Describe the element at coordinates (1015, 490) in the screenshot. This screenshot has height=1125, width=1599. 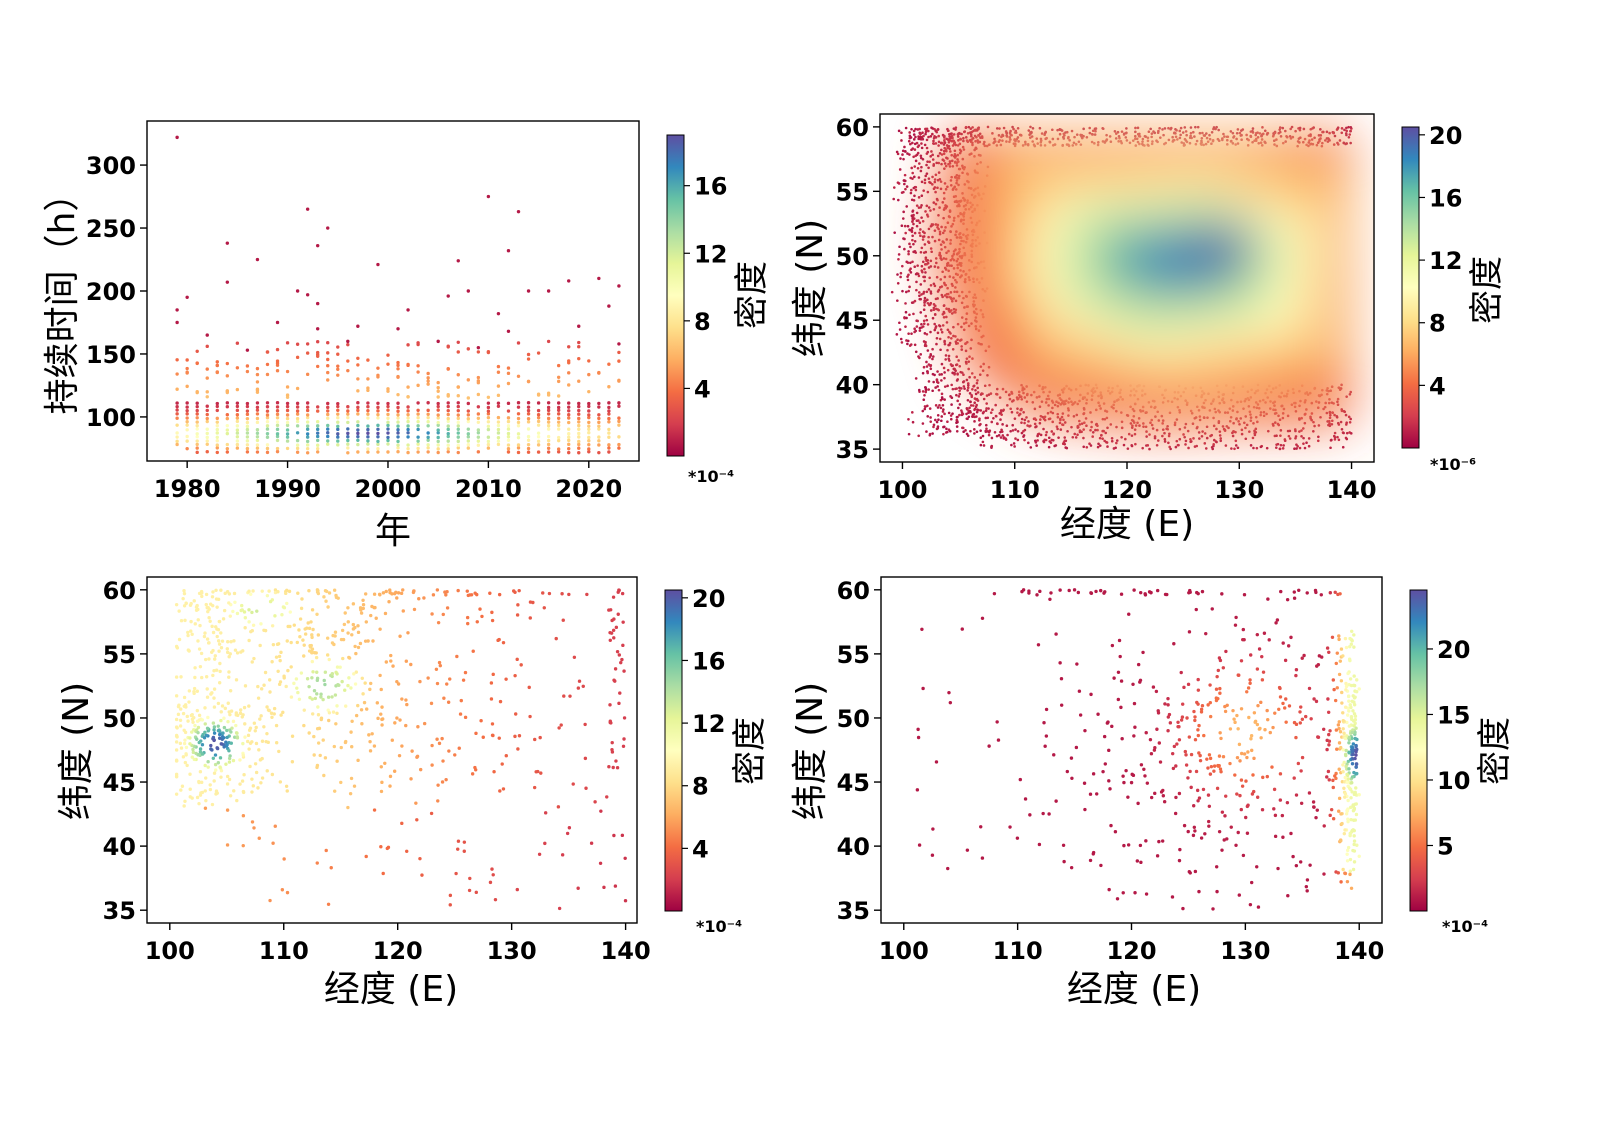
I see `x-tick-label: 110` at that location.